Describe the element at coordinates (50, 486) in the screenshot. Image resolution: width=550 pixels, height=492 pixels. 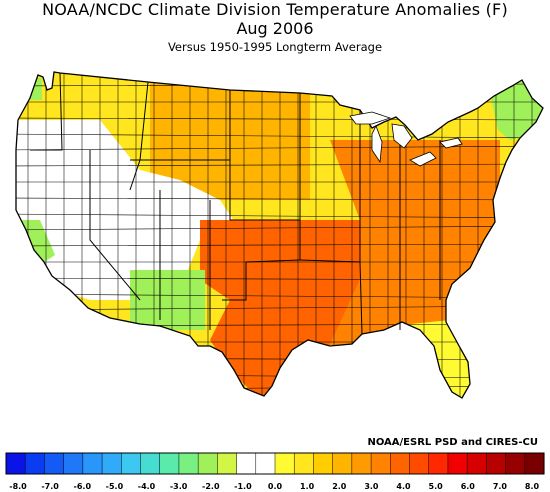
I see `legend-tick-label: -7.0` at that location.